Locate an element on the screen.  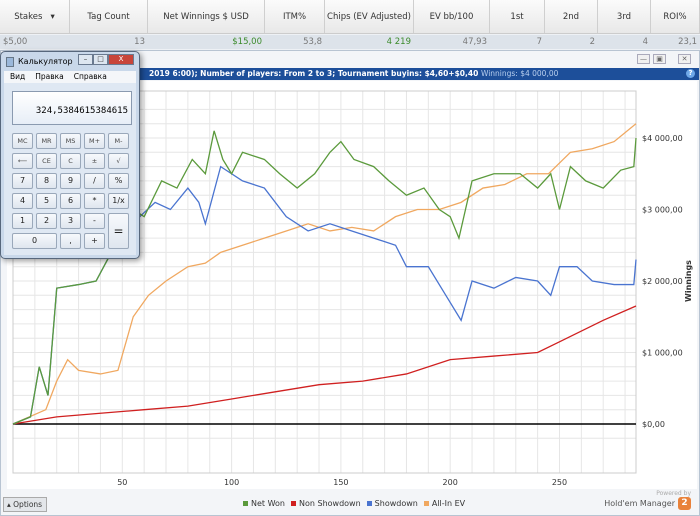
cell-net-winnings: $15,00 is located at coordinates (247, 42).